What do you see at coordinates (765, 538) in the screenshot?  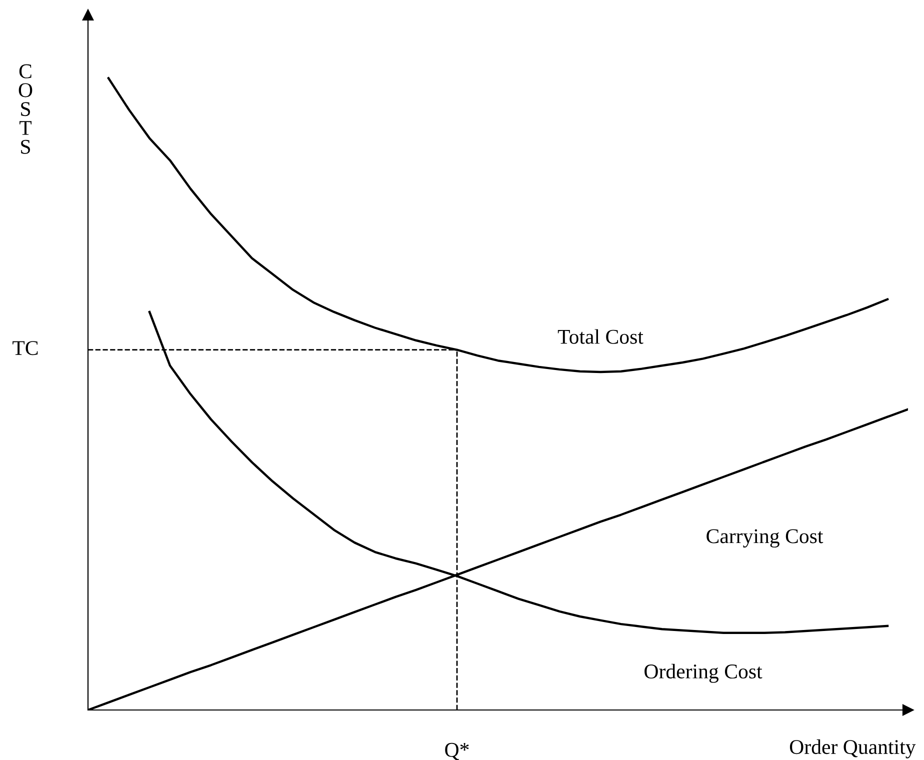 I see `text: Carrying Cost` at bounding box center [765, 538].